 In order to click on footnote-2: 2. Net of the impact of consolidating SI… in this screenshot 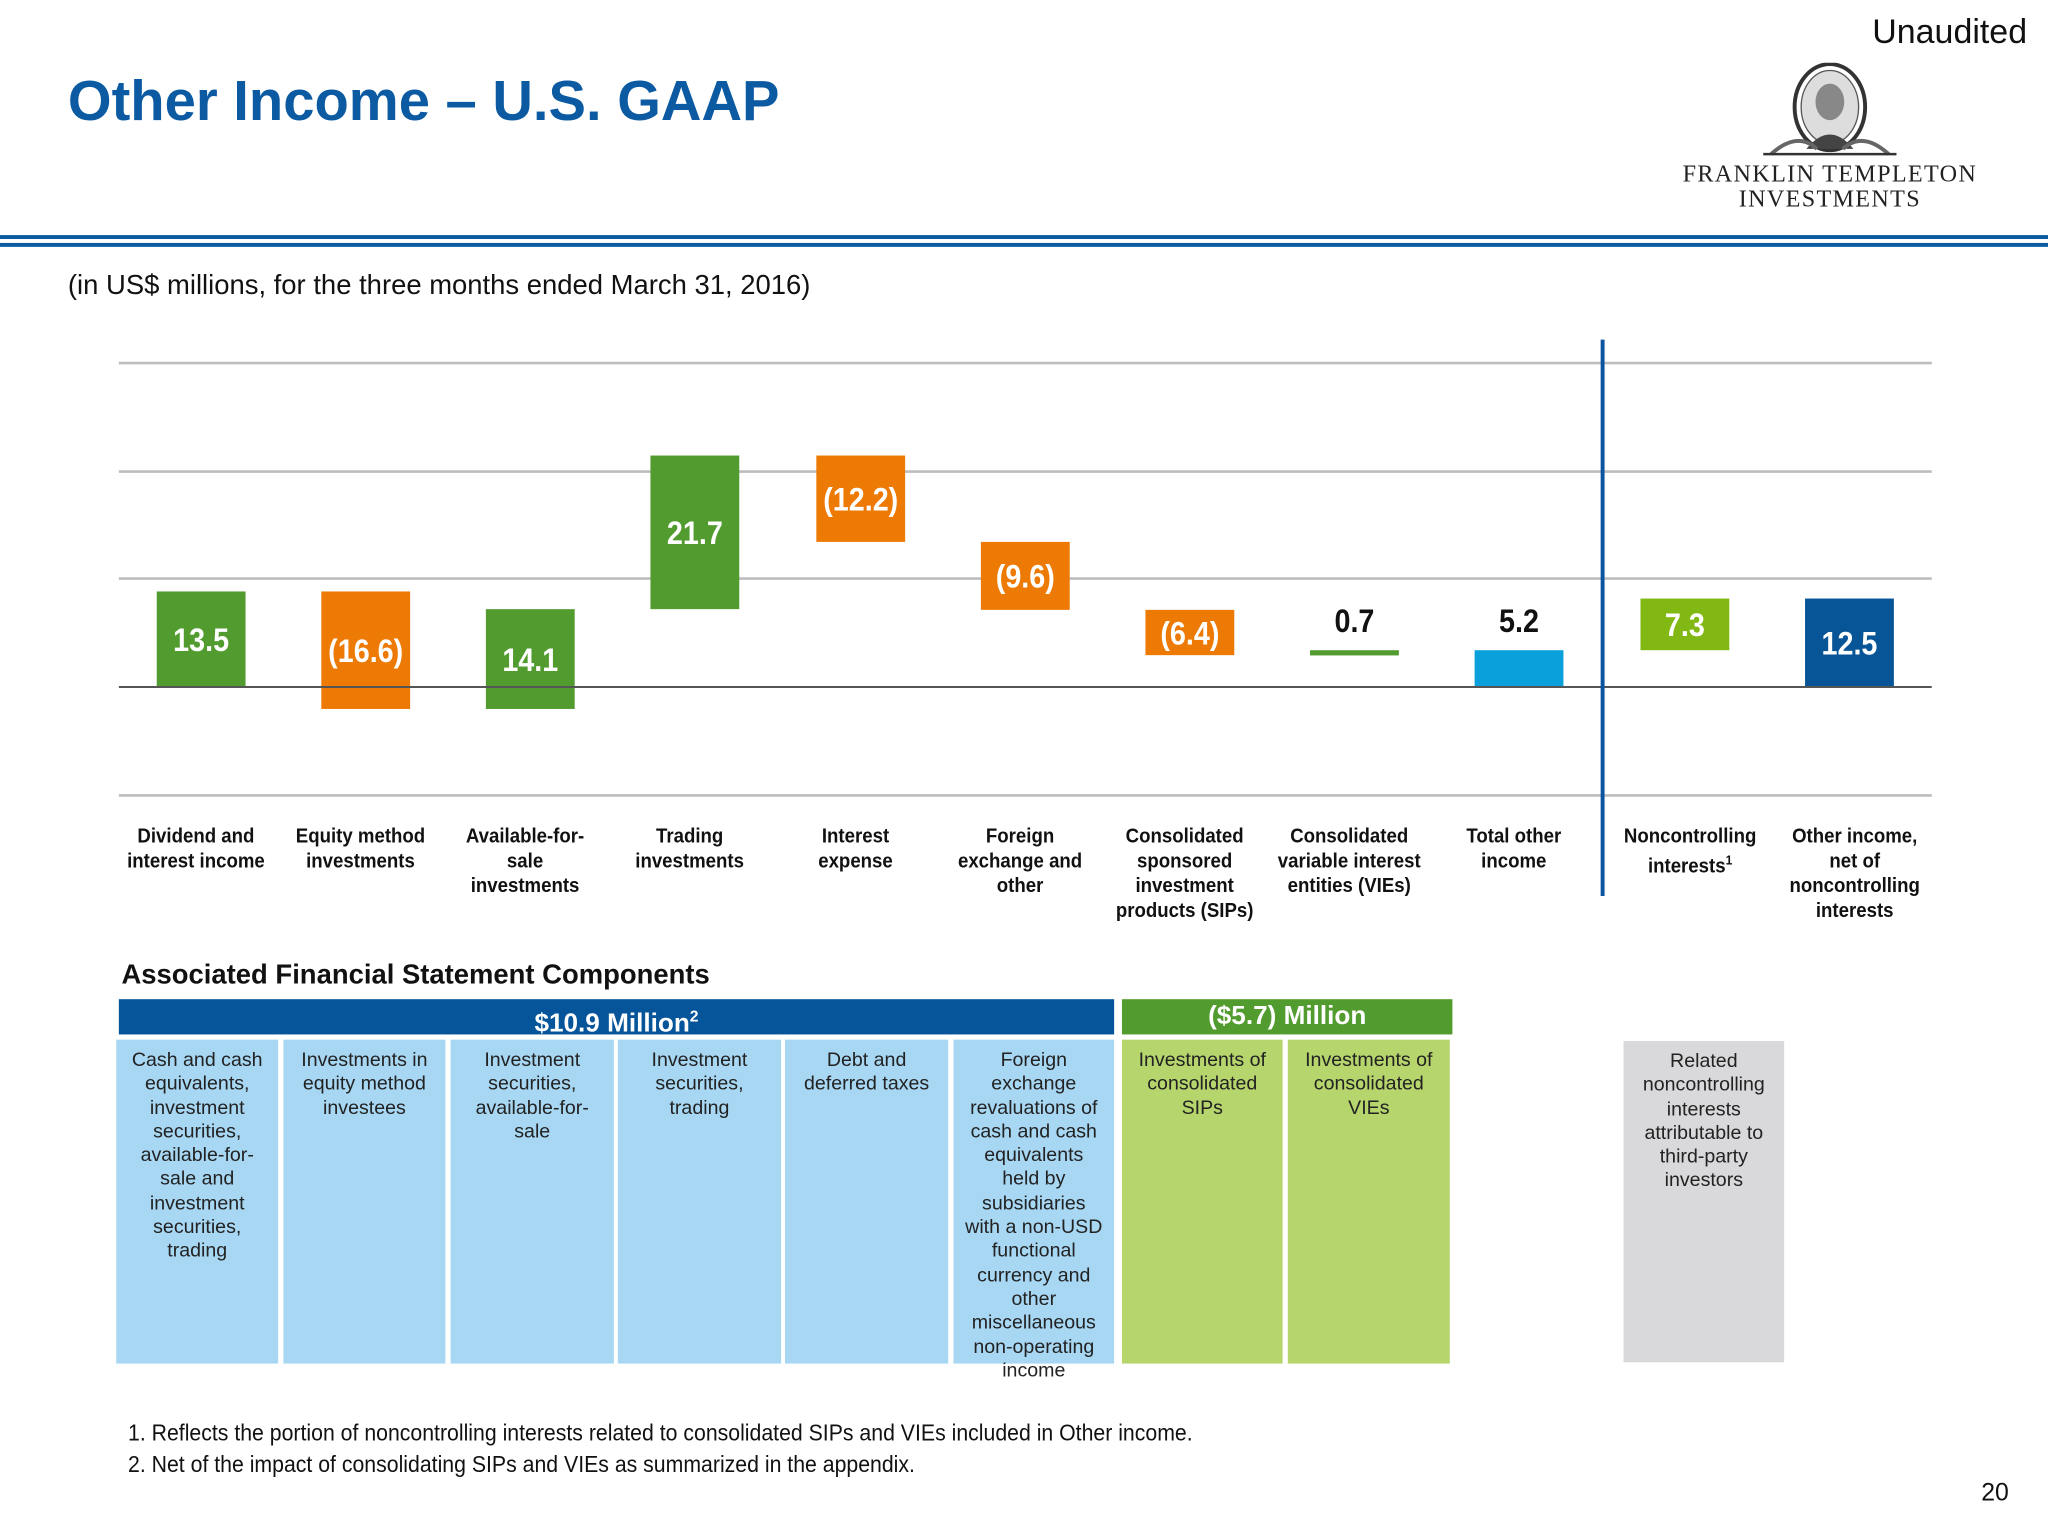, I will do `click(521, 1464)`.